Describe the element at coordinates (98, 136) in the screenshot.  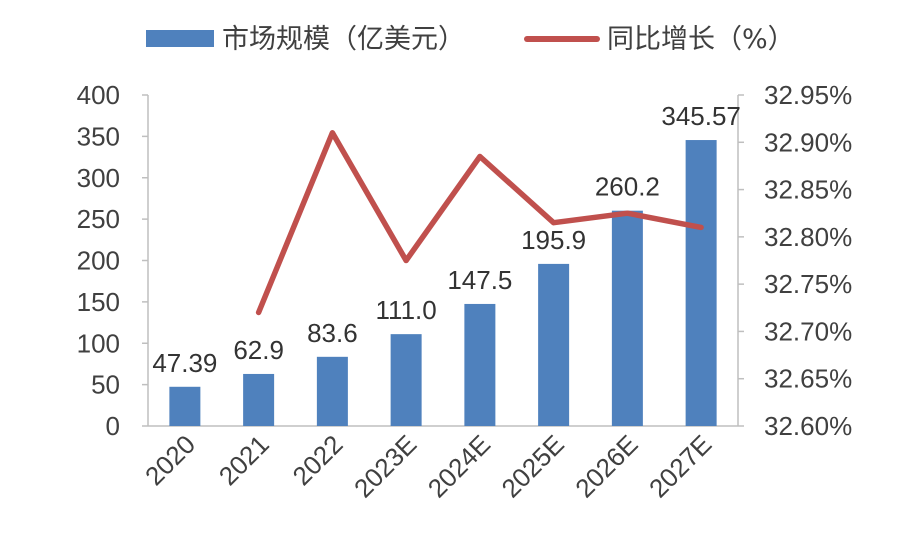
I see `left-tick-label: 350` at that location.